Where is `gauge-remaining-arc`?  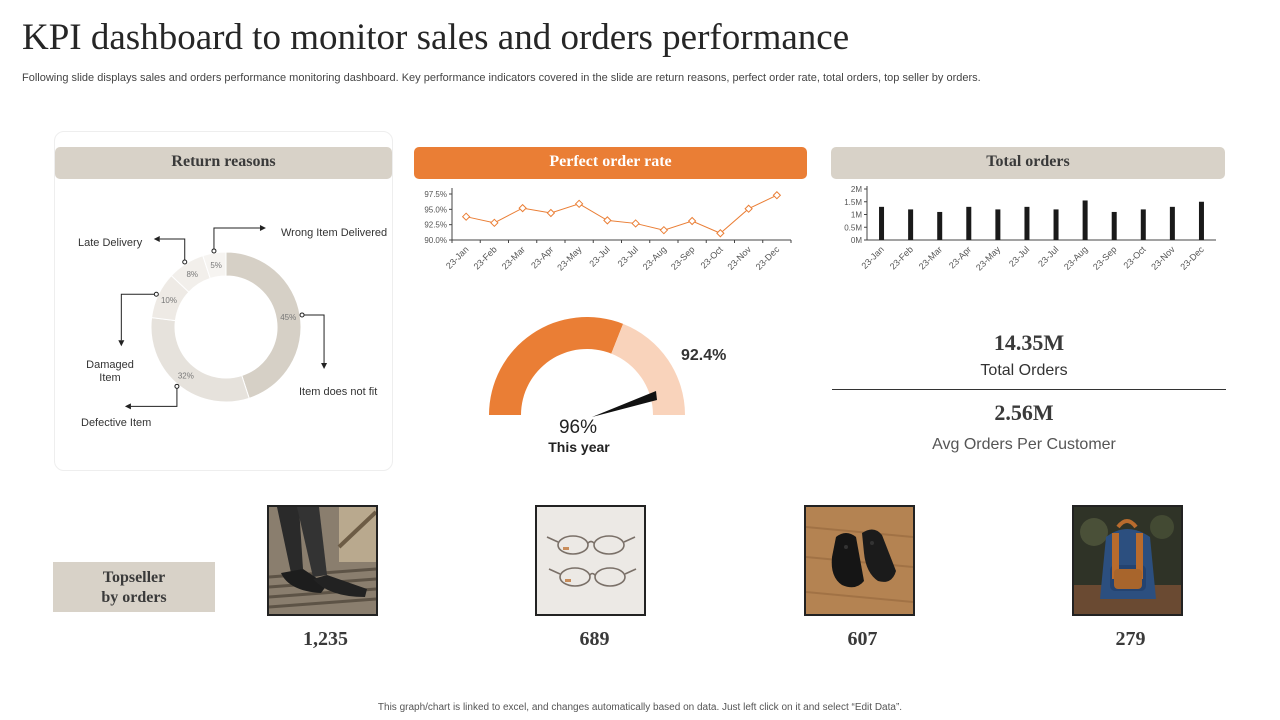
gauge-remaining-arc is located at coordinates (648, 369).